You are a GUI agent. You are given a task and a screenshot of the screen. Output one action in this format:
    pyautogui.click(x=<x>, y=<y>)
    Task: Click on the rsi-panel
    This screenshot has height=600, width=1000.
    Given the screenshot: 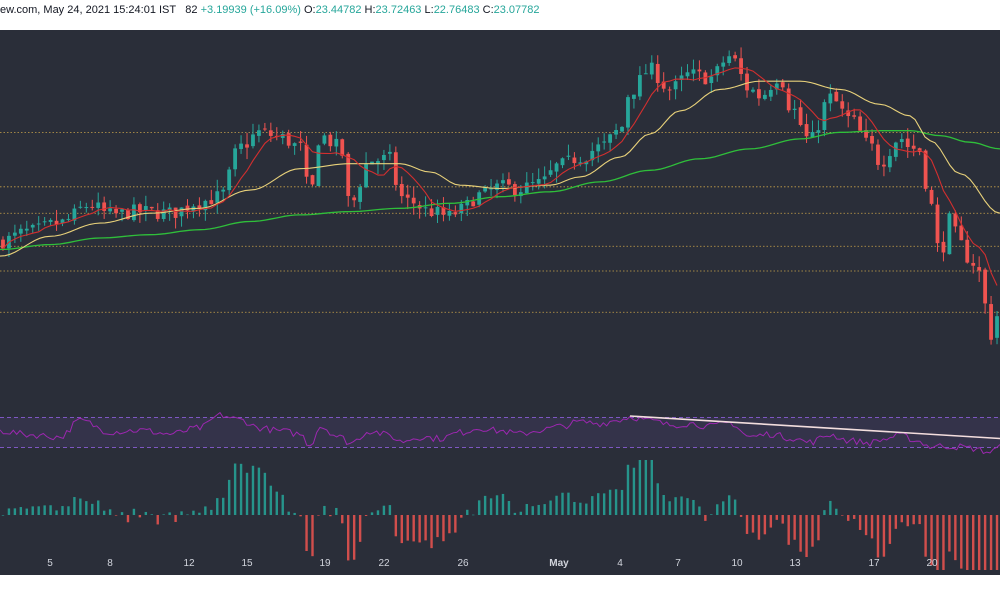 What is the action you would take?
    pyautogui.click(x=500, y=433)
    